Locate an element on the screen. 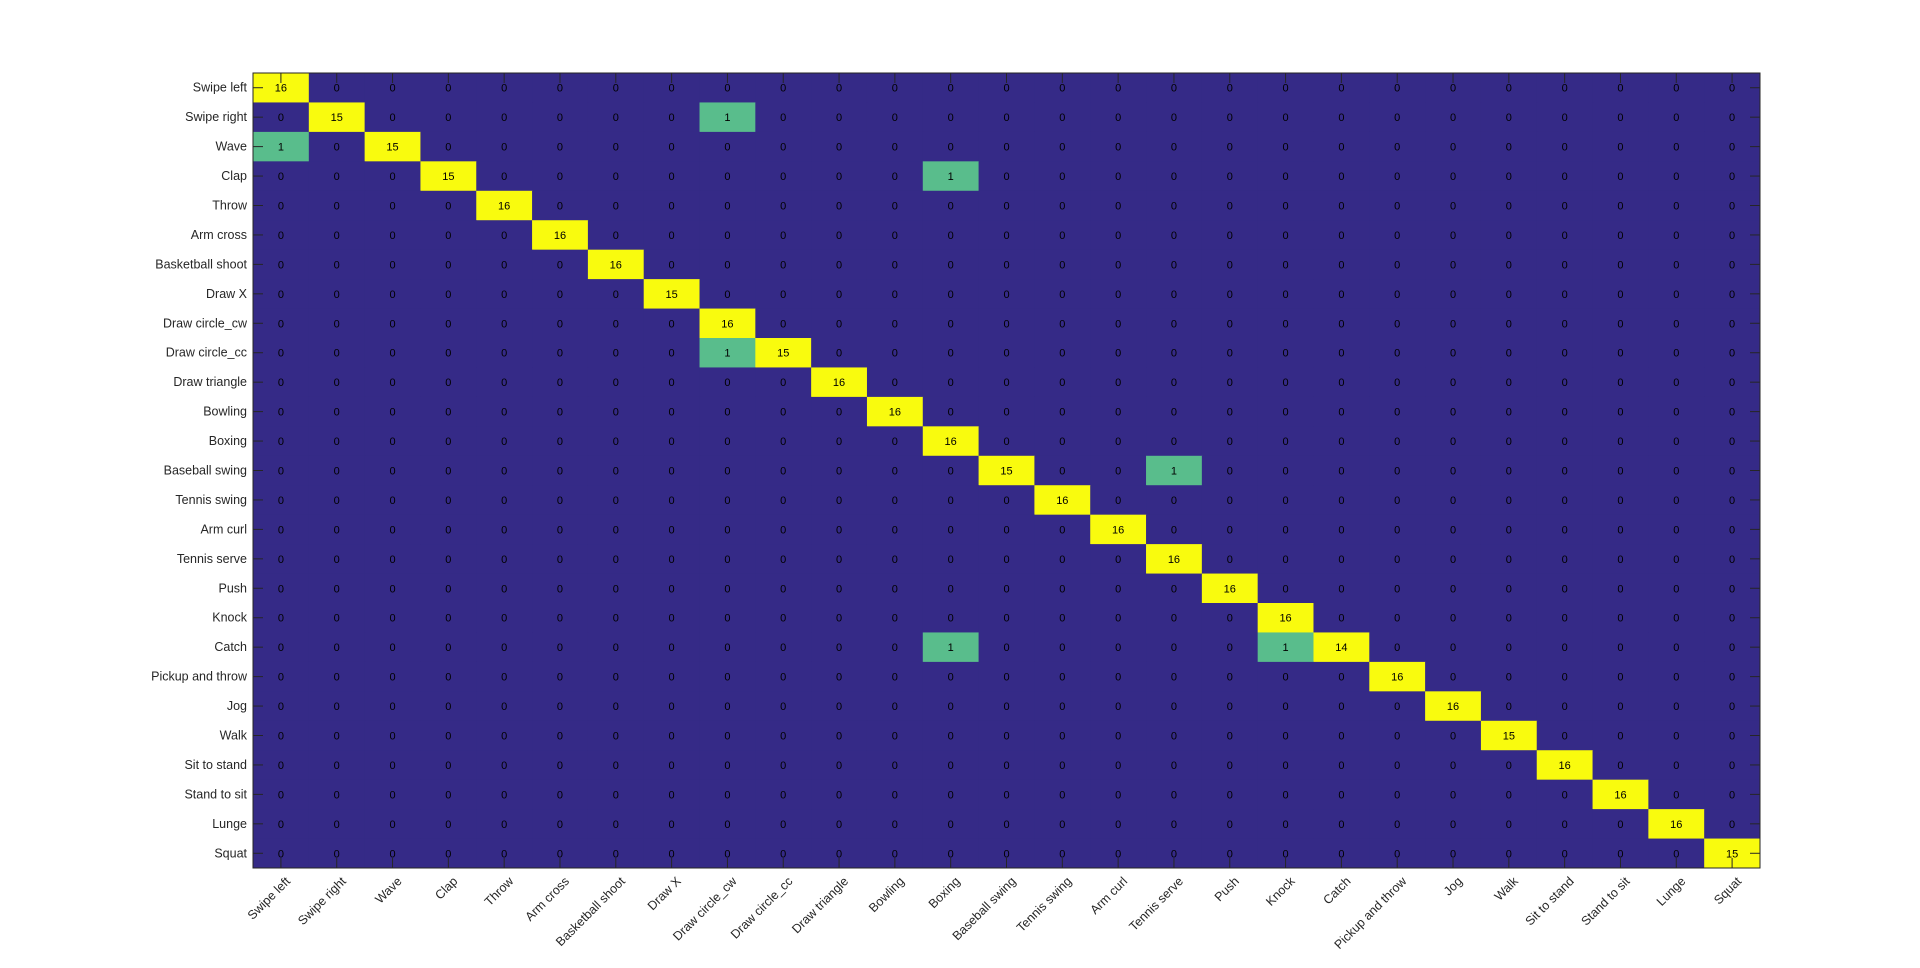  y-tick-label: Push is located at coordinates (233, 588).